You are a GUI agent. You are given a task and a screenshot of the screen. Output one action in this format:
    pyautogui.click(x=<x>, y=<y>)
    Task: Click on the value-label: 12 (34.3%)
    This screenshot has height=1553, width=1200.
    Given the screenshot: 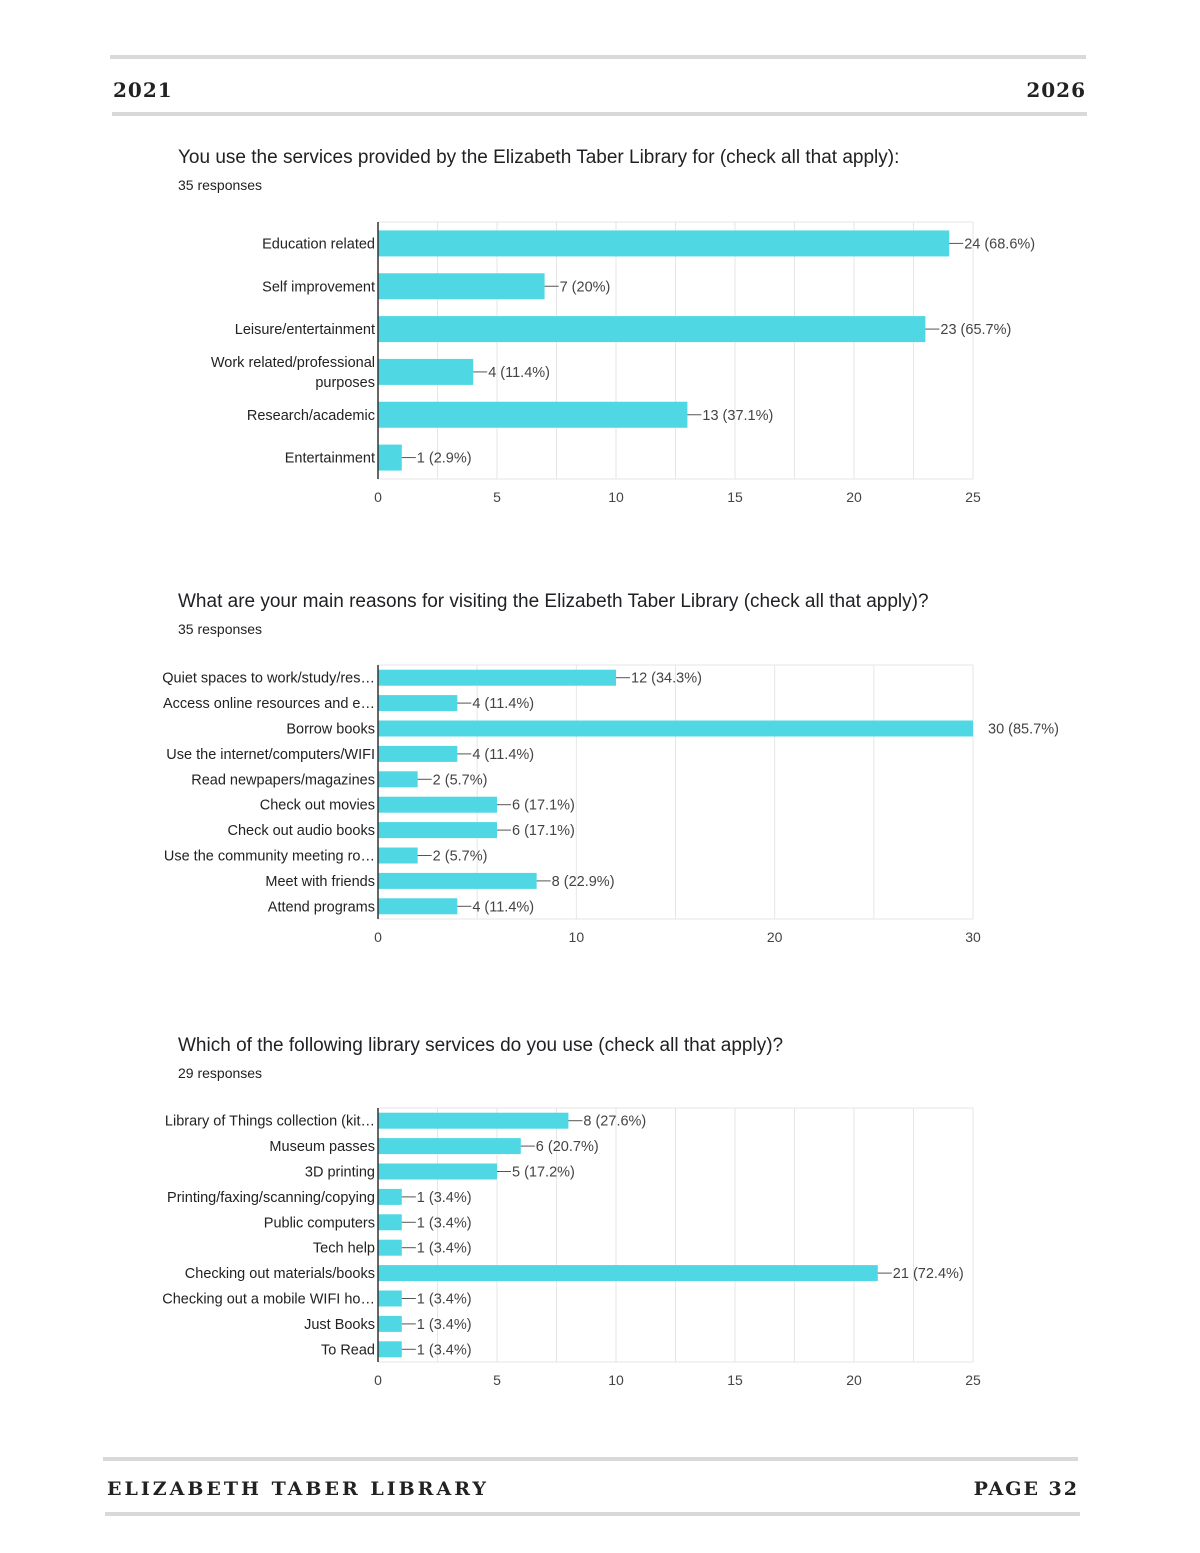 What is the action you would take?
    pyautogui.click(x=666, y=679)
    